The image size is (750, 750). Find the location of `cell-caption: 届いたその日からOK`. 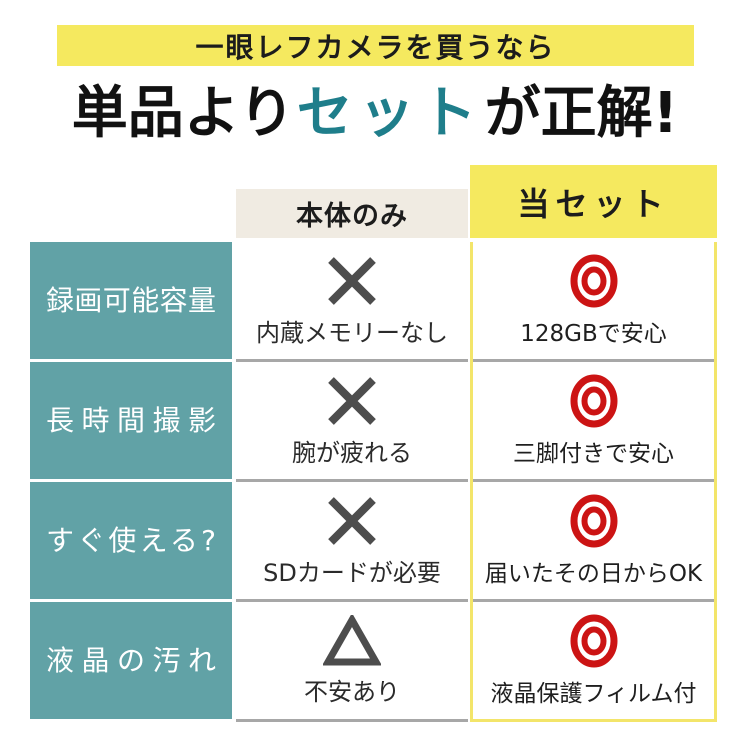

cell-caption: 届いたその日からOK is located at coordinates (593, 574).